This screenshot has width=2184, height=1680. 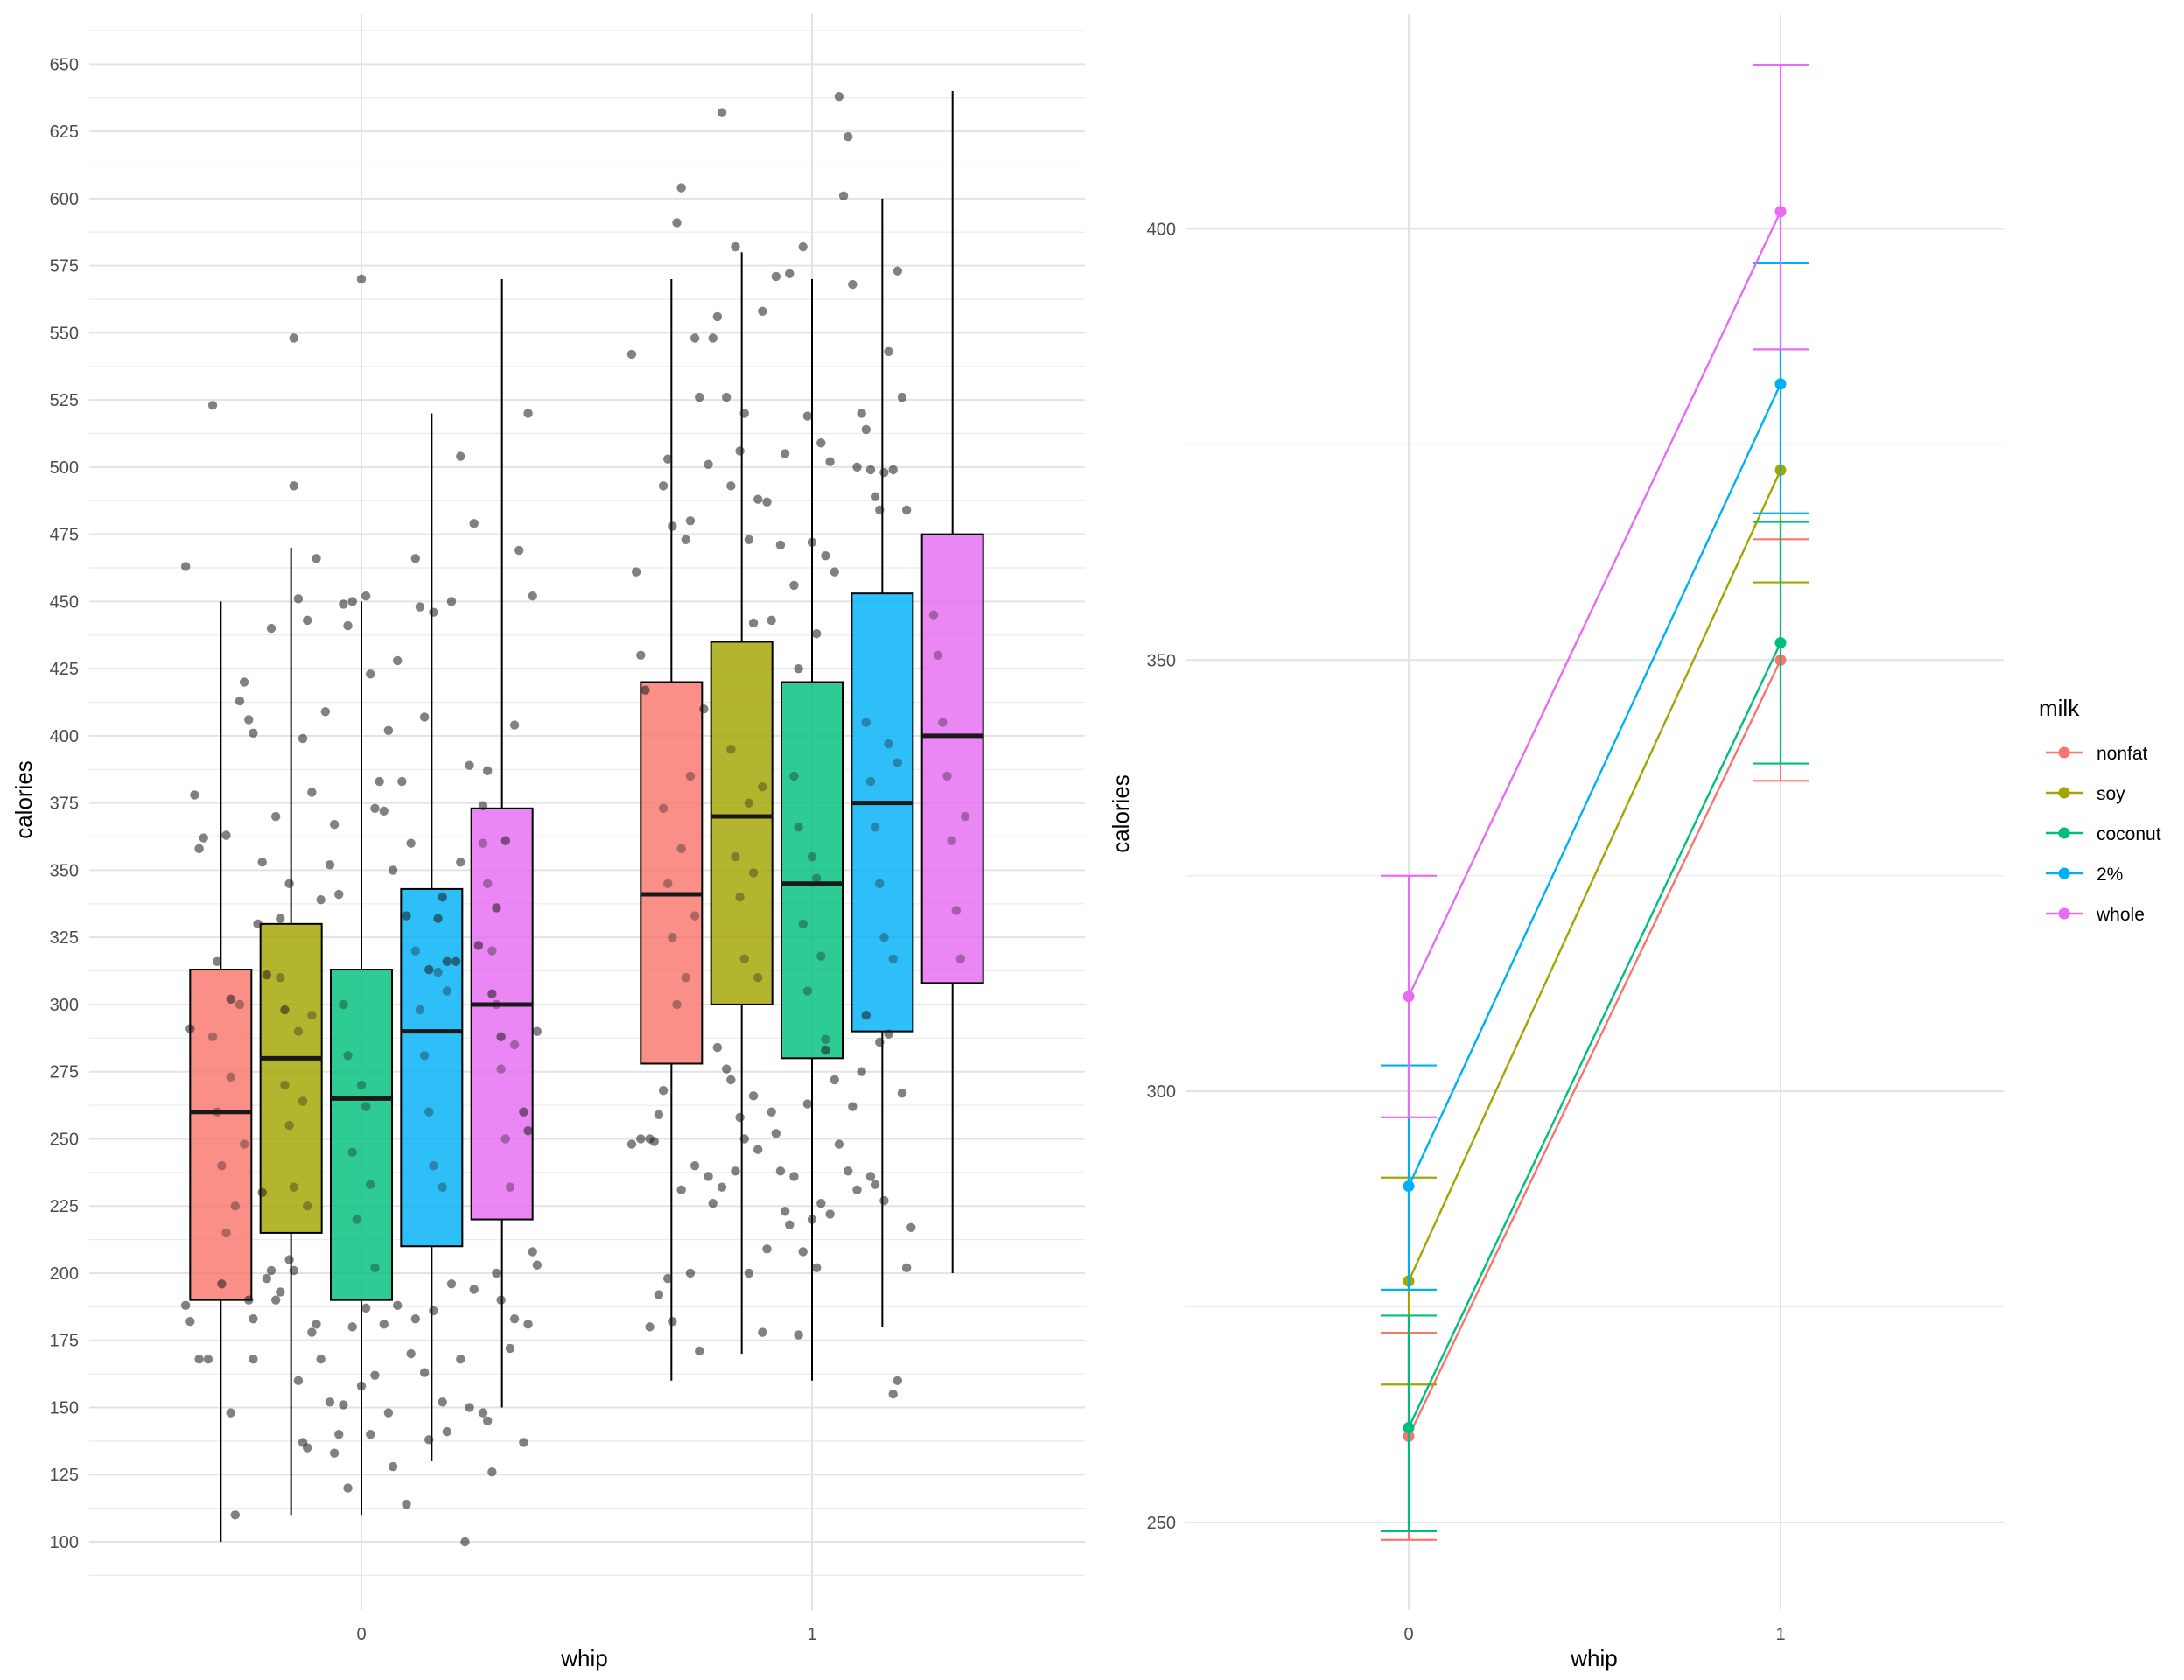 What do you see at coordinates (64, 468) in the screenshot?
I see `y-tick-label-500: 500` at bounding box center [64, 468].